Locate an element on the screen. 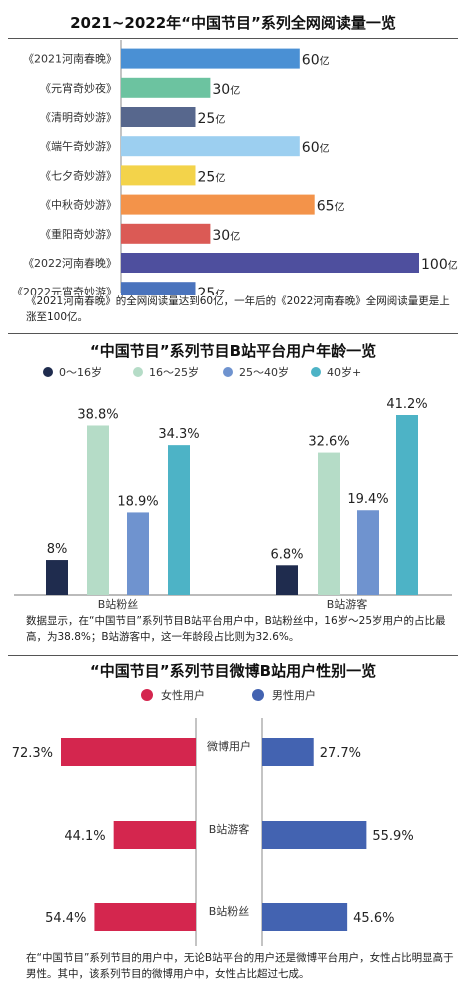  chart3-title: “中国节目”系列节目微博B站用户性别一览 is located at coordinates (233, 671).